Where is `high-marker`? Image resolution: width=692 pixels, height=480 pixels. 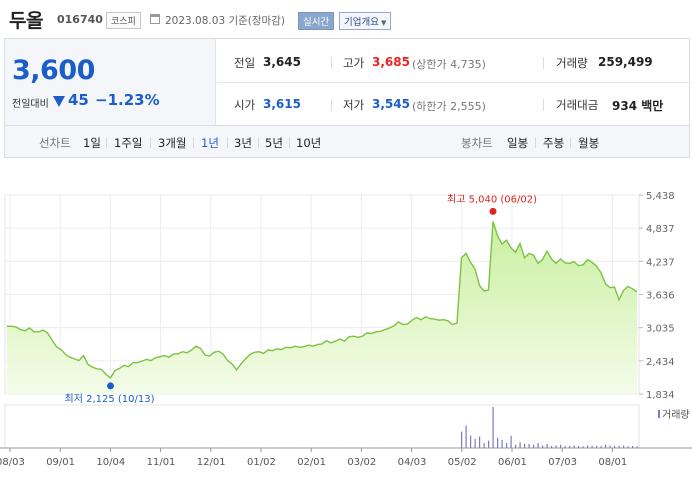 high-marker is located at coordinates (493, 211).